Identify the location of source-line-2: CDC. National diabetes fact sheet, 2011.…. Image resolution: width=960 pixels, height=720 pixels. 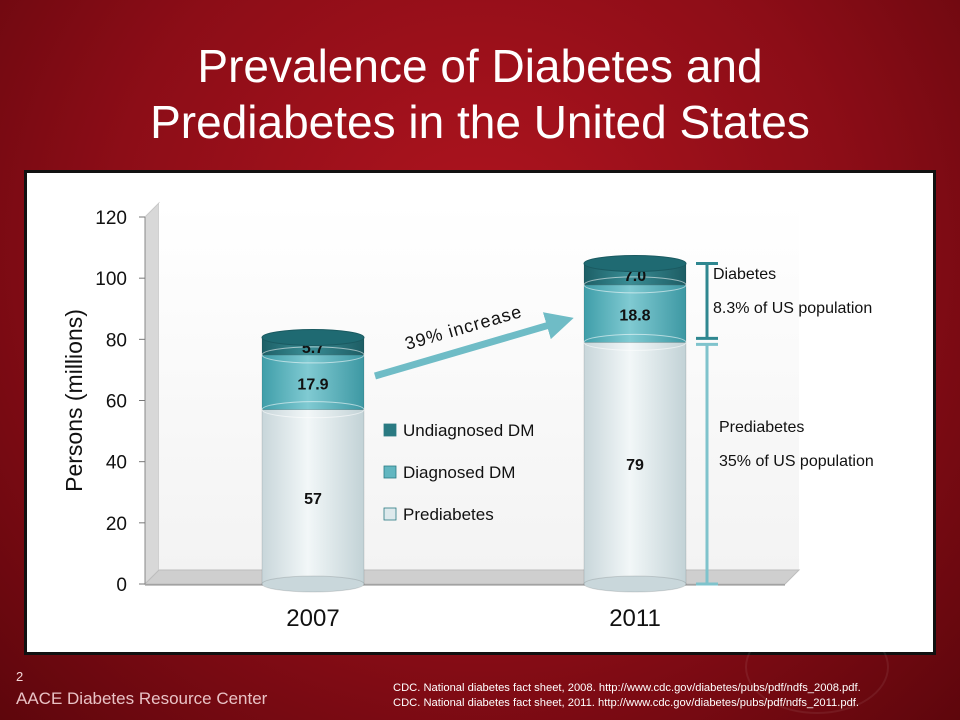
(626, 703).